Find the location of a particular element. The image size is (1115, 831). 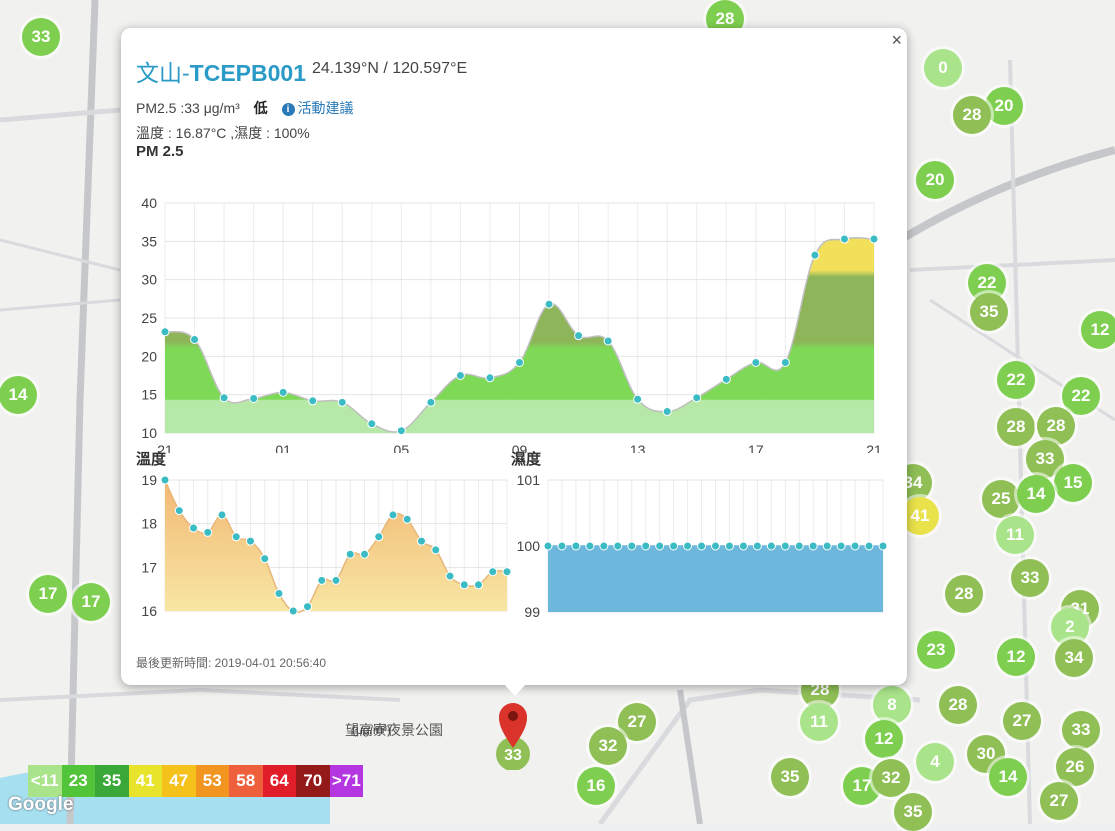

y-tick-label: 16 is located at coordinates (149, 611).